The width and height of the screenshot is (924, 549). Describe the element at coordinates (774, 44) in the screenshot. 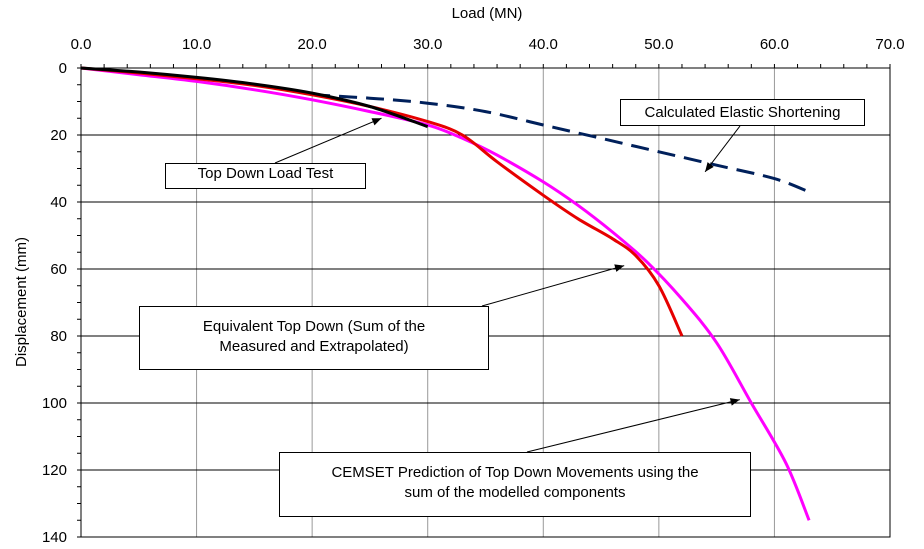

I see `x-tick-label: 60.0` at that location.